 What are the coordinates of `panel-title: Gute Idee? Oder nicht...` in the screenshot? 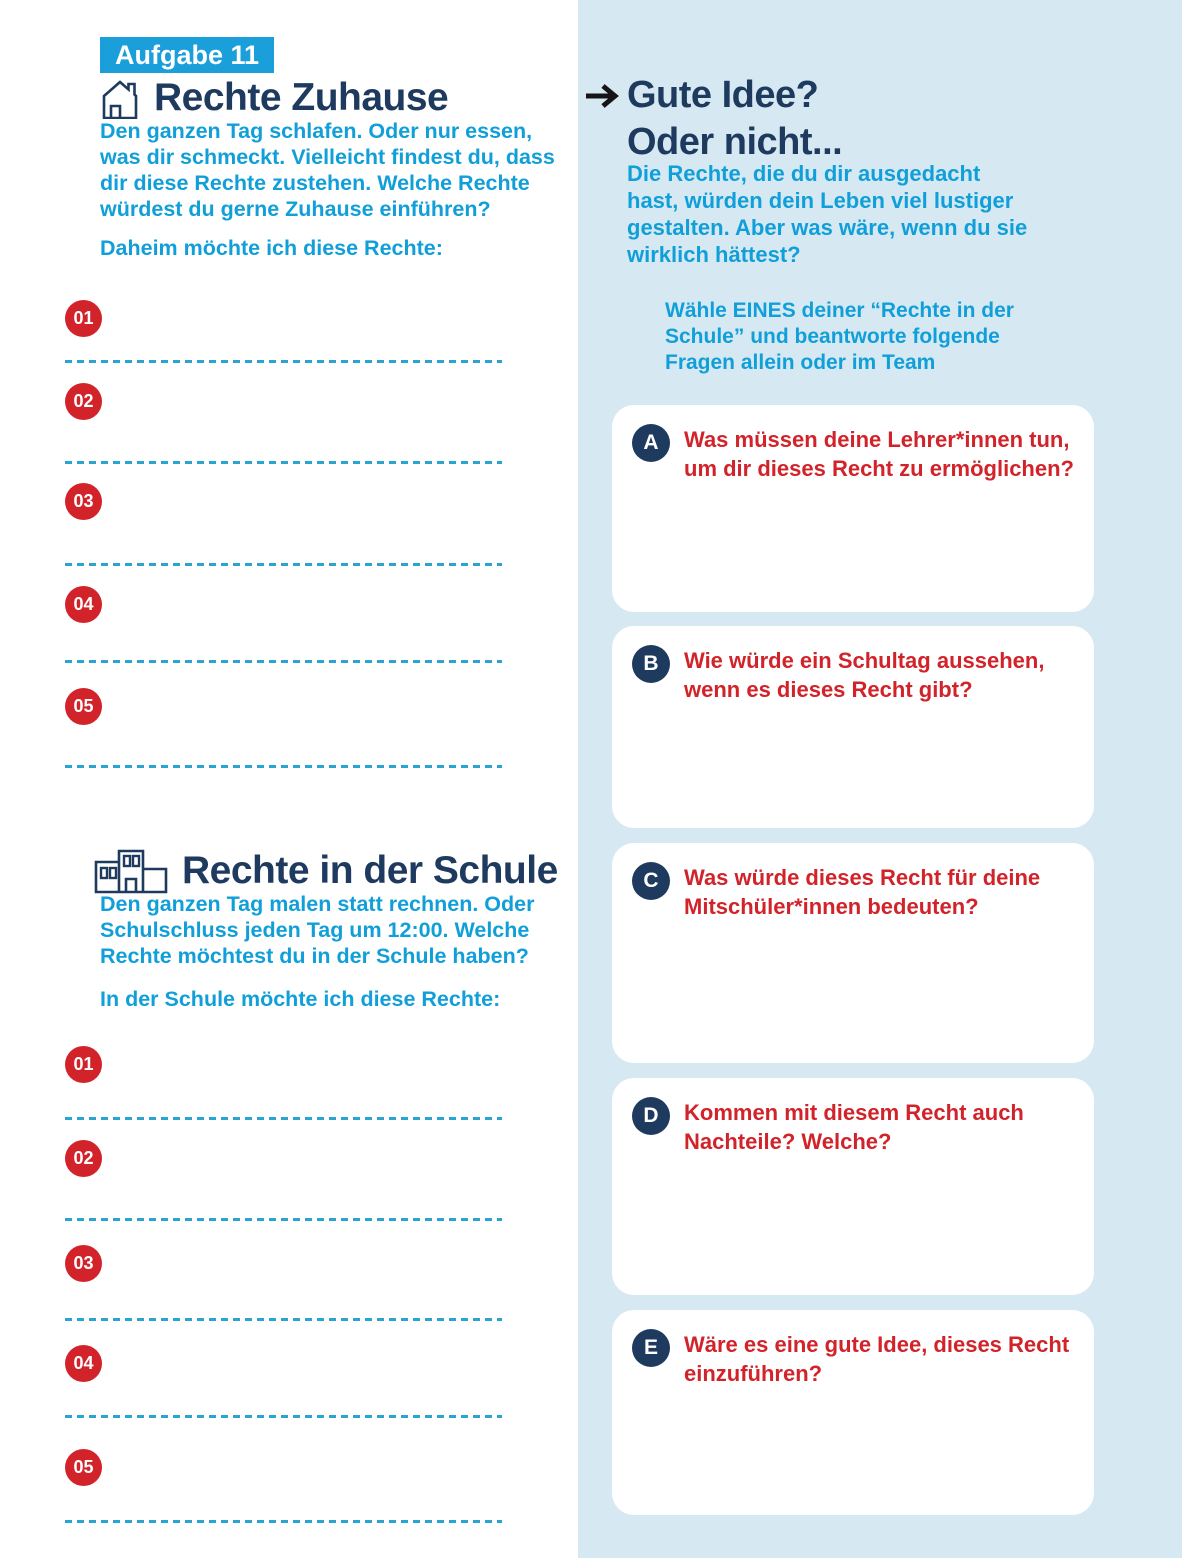 It's located at (735, 118).